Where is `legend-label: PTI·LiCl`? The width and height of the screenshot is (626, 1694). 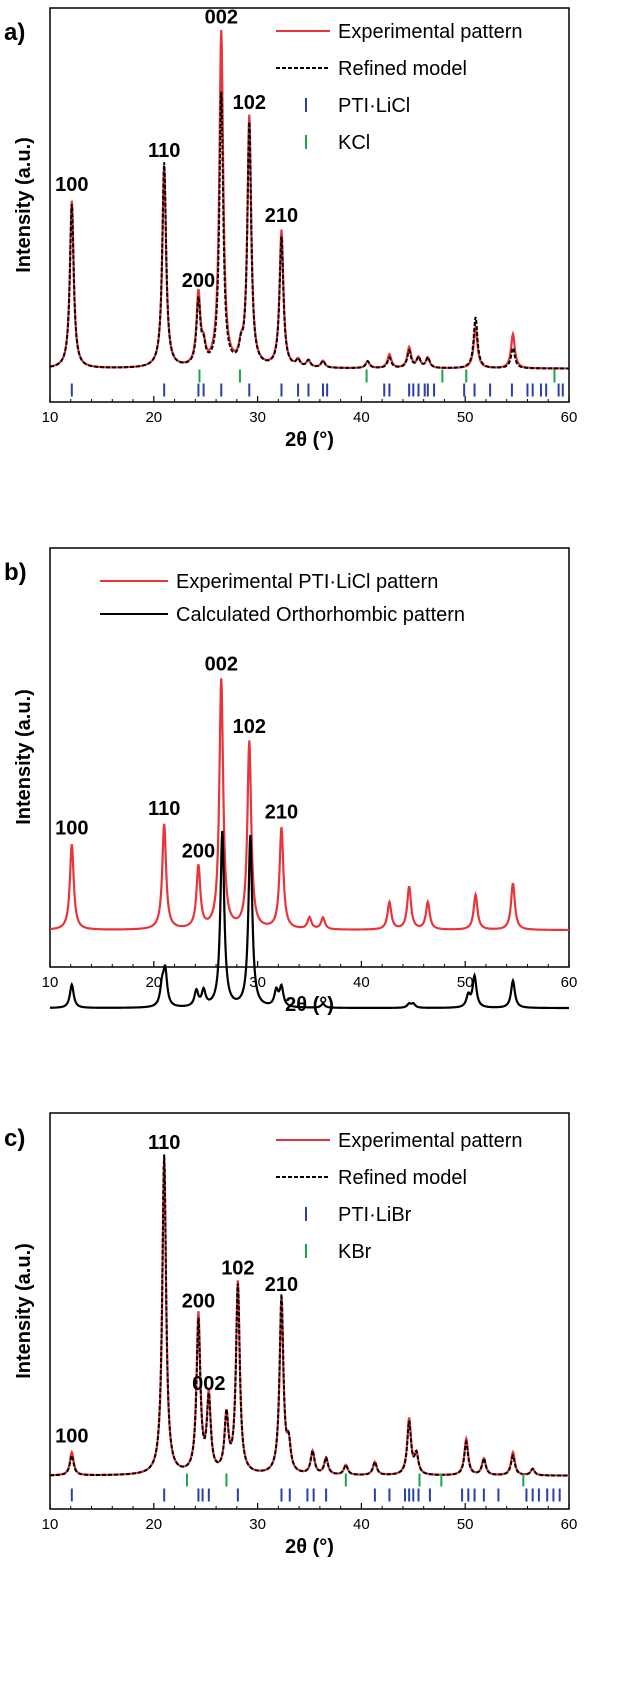
legend-label: PTI·LiCl is located at coordinates (374, 106).